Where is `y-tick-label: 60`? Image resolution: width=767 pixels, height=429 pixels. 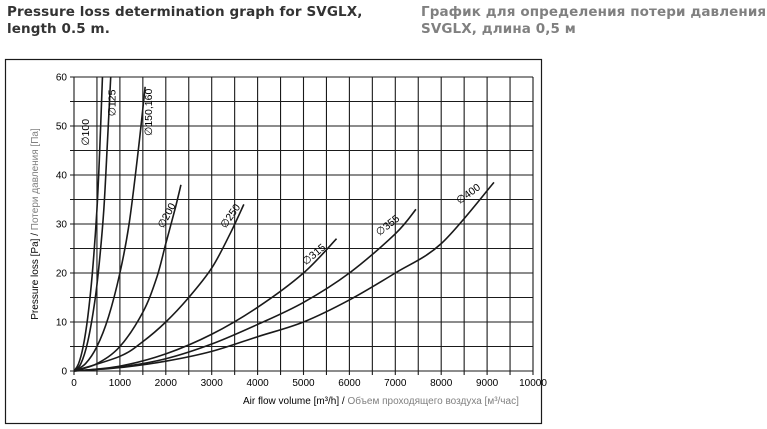 y-tick-label: 60 is located at coordinates (62, 78).